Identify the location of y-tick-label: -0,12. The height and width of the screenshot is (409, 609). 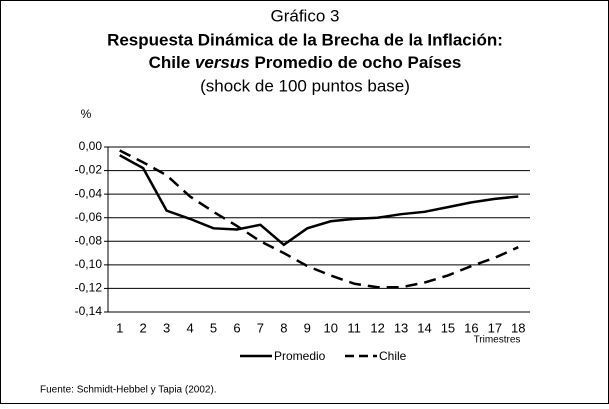
(89, 288).